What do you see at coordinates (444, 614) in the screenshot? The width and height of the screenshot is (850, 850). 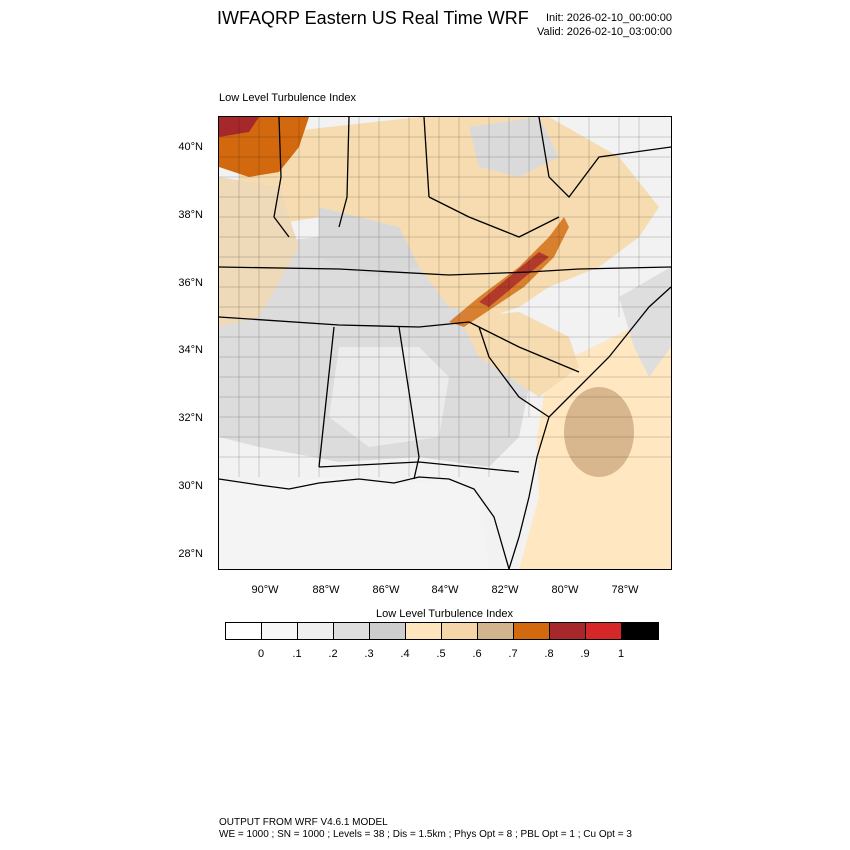 I see `colorbar-title: Low Level Turbulence Index` at bounding box center [444, 614].